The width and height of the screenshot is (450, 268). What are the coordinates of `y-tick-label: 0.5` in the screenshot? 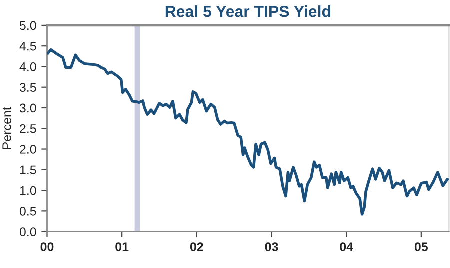 It's located at (28, 211).